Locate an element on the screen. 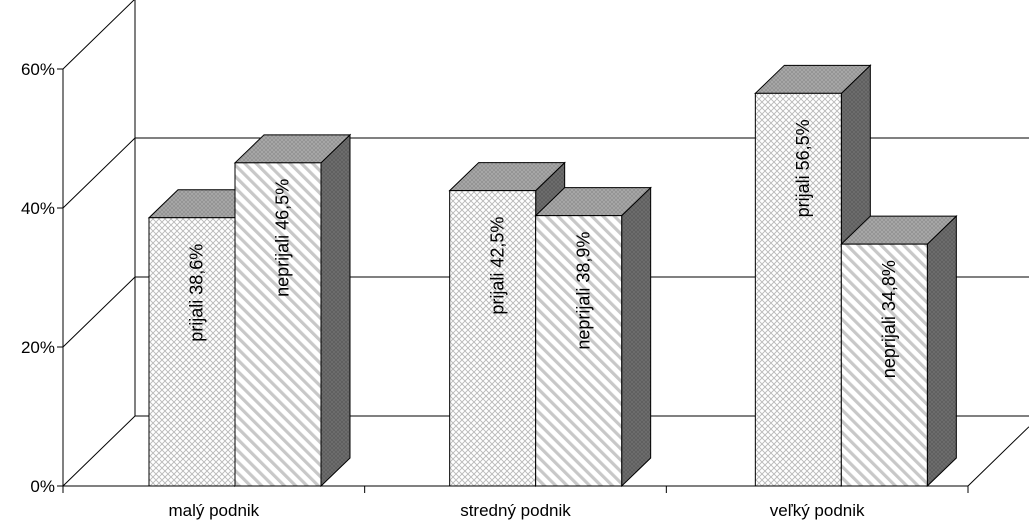  bar-data-label: prijali 42,5% is located at coordinates (497, 266).